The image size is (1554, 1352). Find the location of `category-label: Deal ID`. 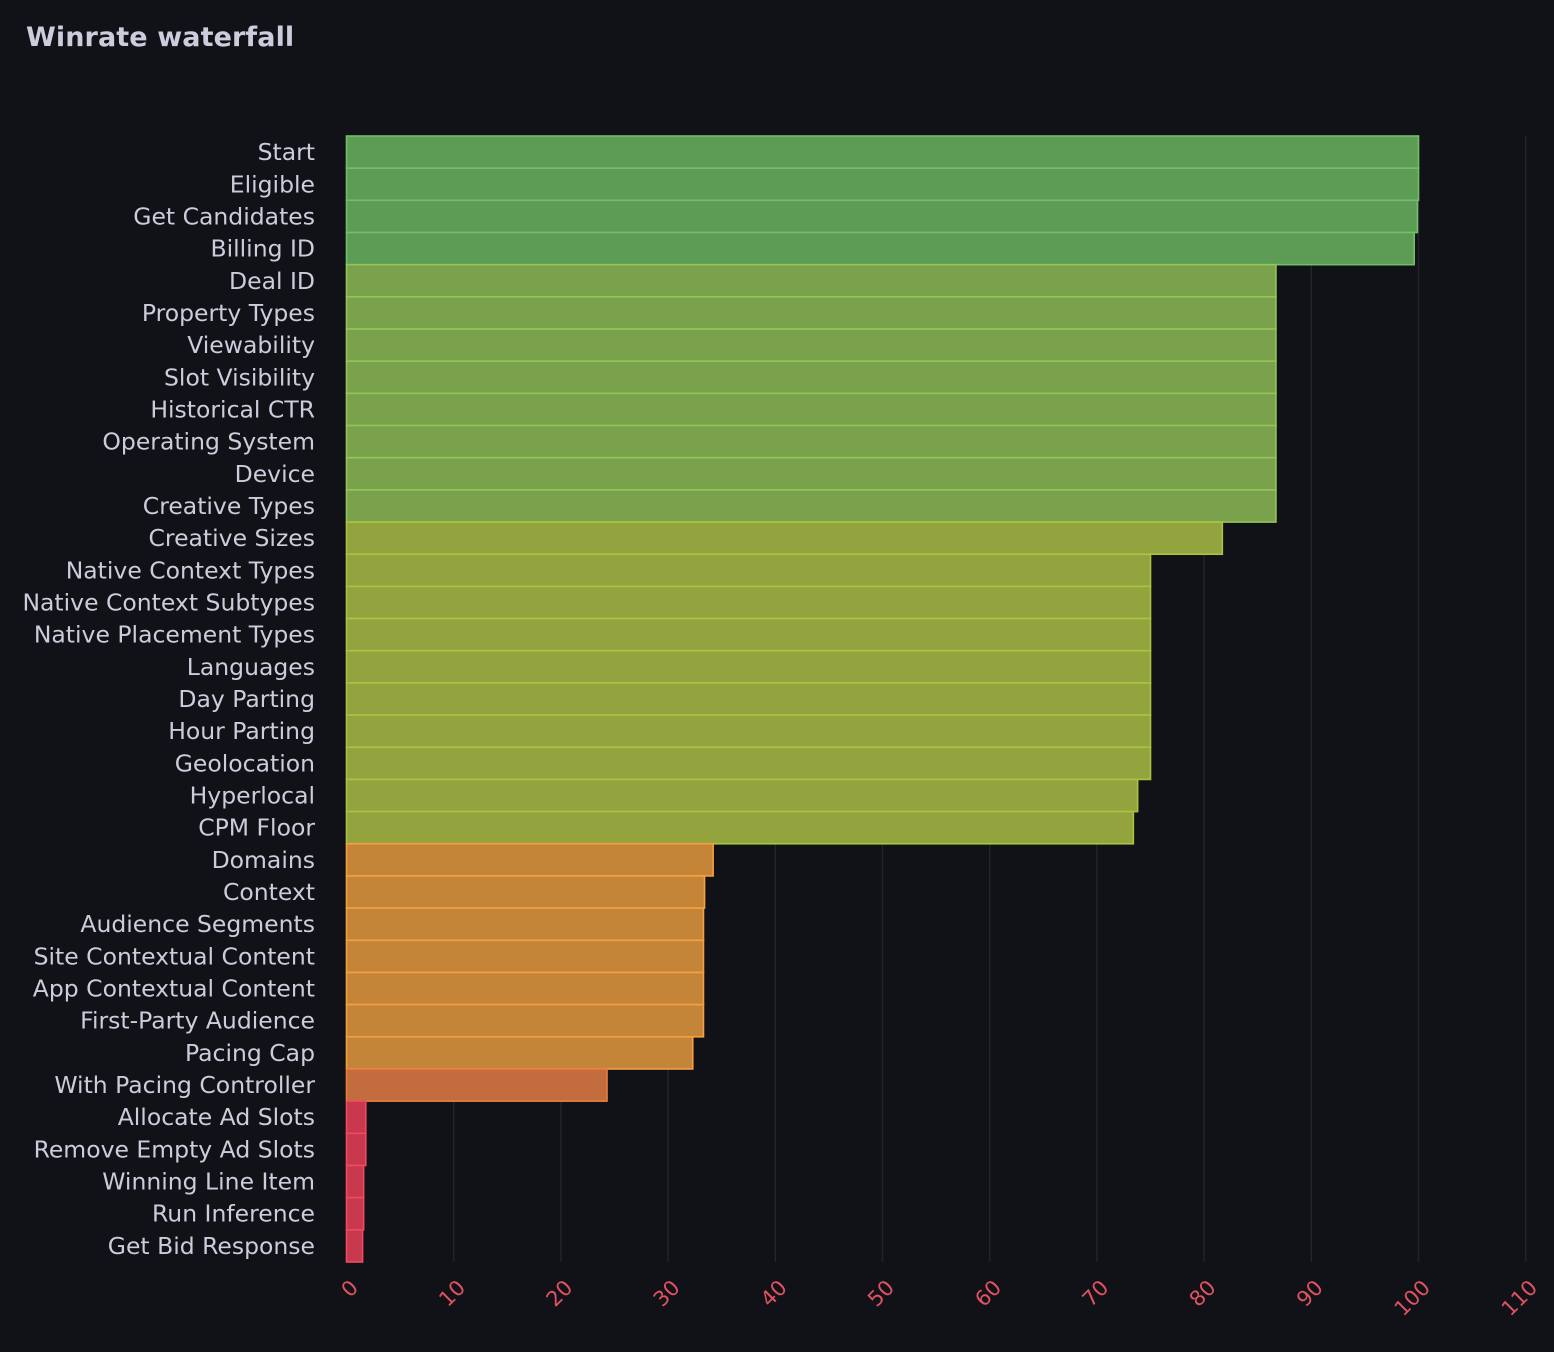

category-label: Deal ID is located at coordinates (272, 281).